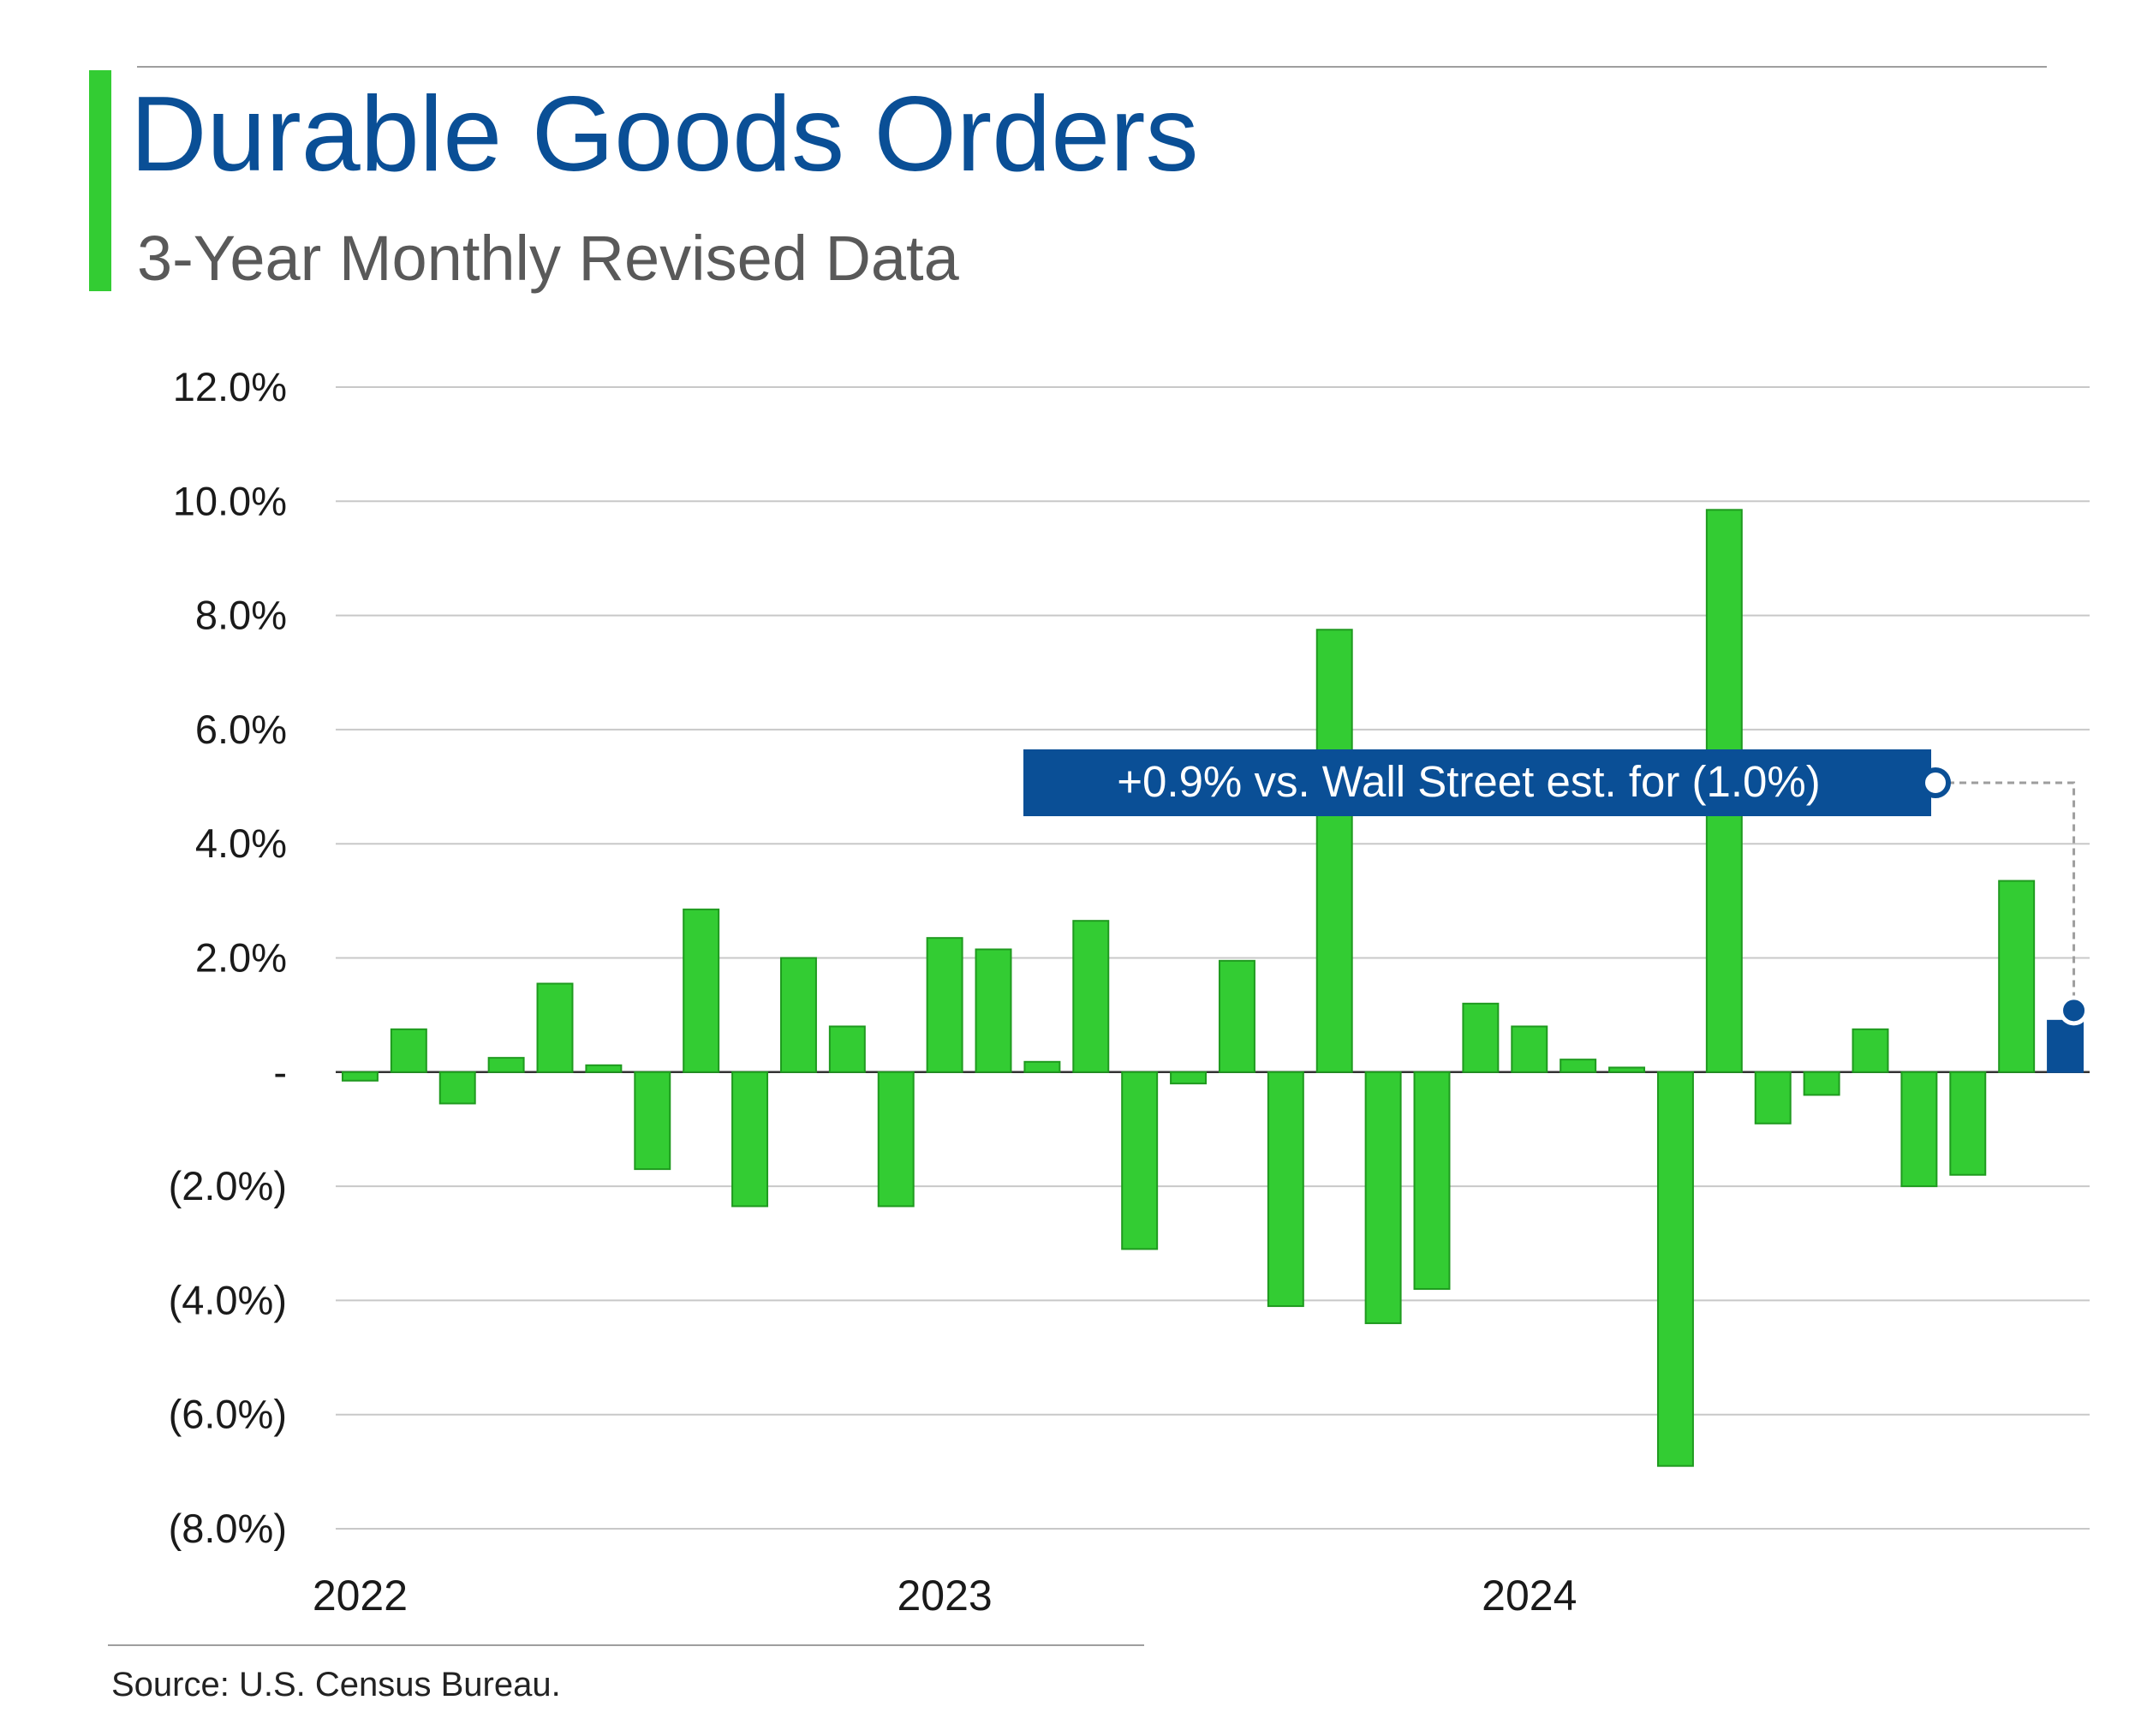  What do you see at coordinates (1529, 1596) in the screenshot?
I see `x-tick-label: 2024` at bounding box center [1529, 1596].